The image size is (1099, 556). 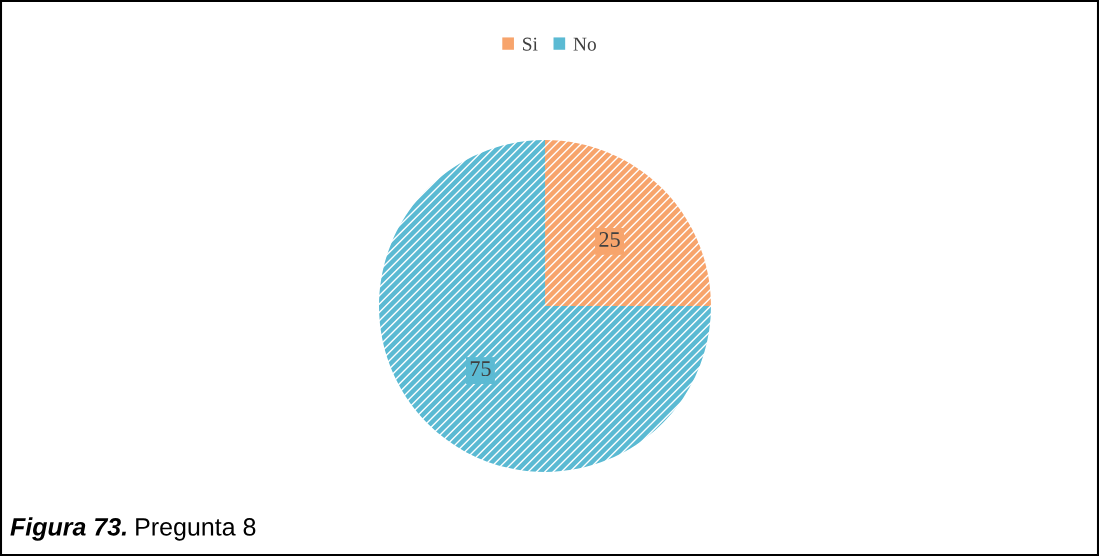 I want to click on text: Figura 73., so click(x=68, y=529).